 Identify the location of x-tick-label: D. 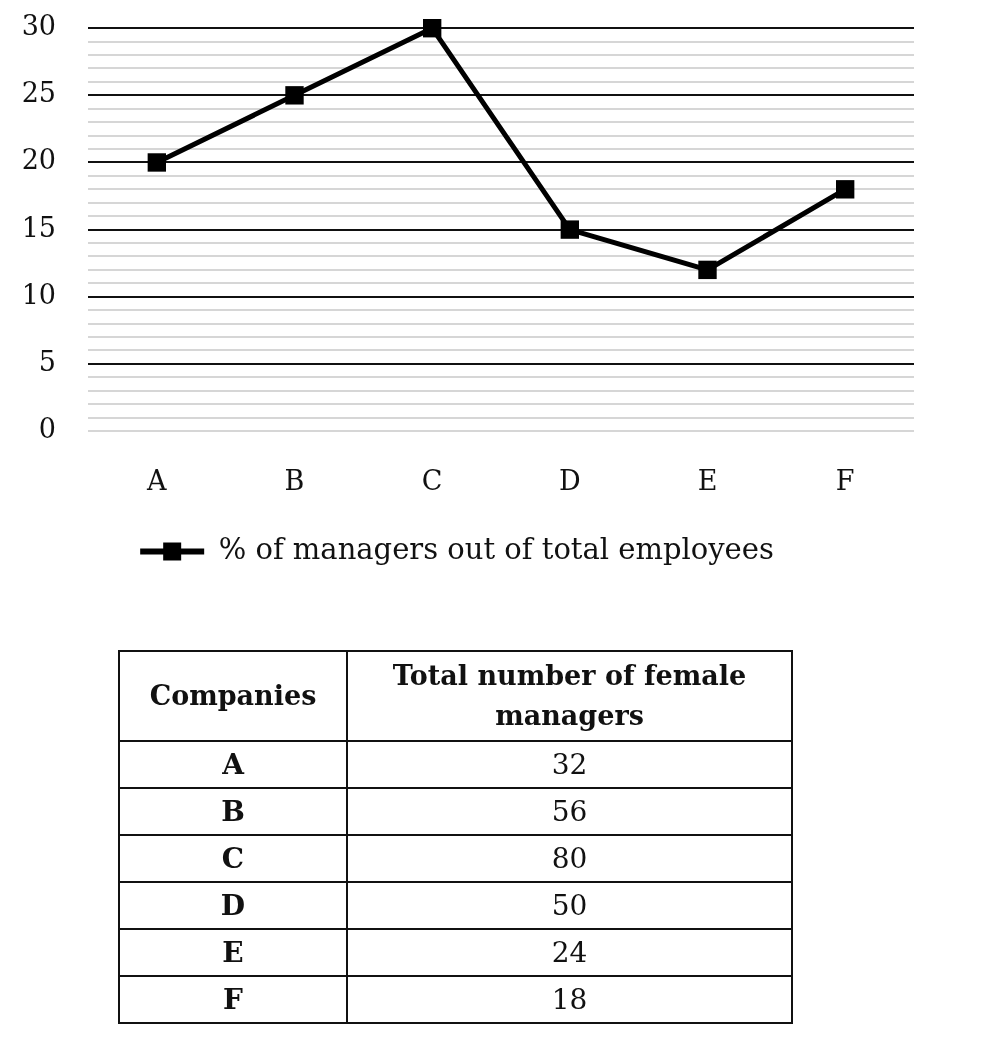
(570, 481).